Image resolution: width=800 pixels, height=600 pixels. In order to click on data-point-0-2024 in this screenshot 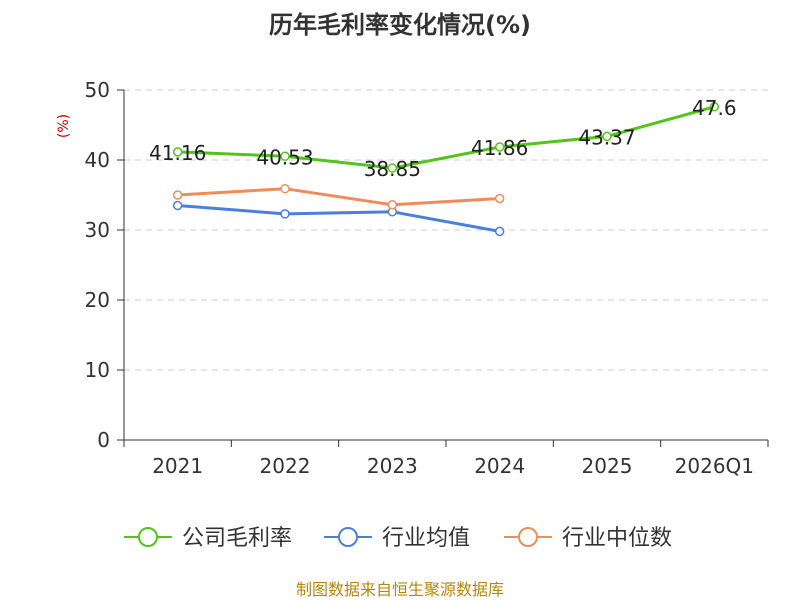, I will do `click(499, 147)`.